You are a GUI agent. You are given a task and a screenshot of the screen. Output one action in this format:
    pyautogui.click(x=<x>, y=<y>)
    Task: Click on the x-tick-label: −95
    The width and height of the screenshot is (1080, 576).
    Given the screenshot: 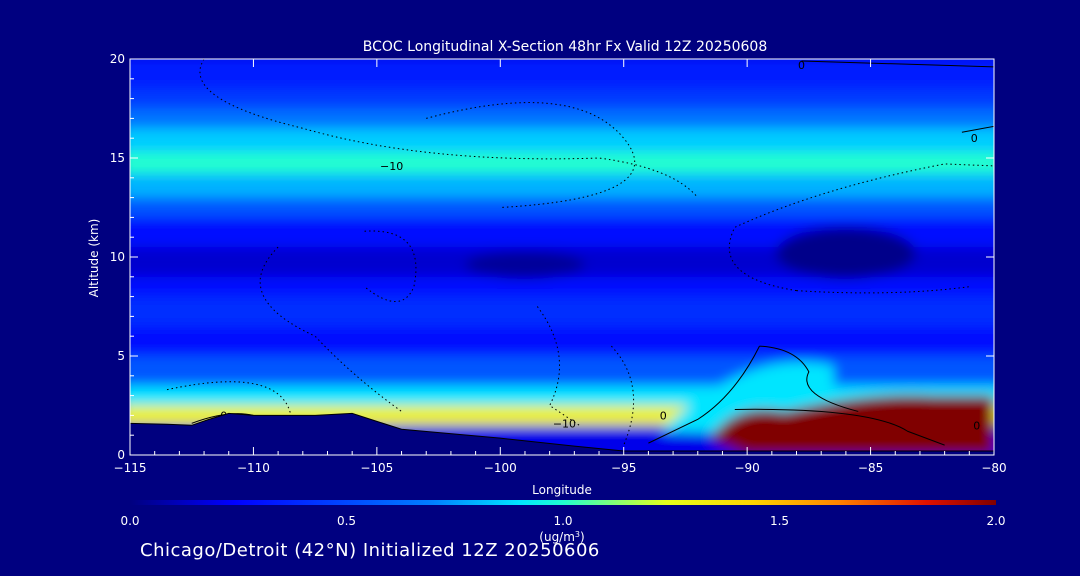 What is the action you would take?
    pyautogui.click(x=623, y=468)
    